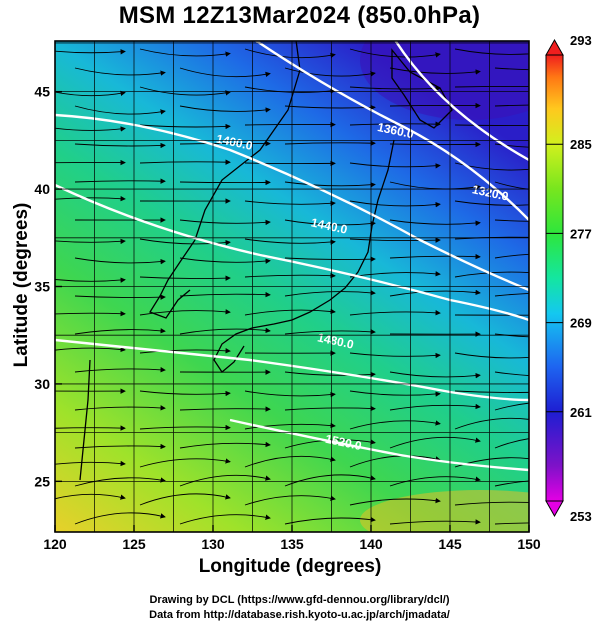 The width and height of the screenshot is (599, 625). Describe the element at coordinates (581, 412) in the screenshot. I see `colorbar-tick-label: 261` at that location.